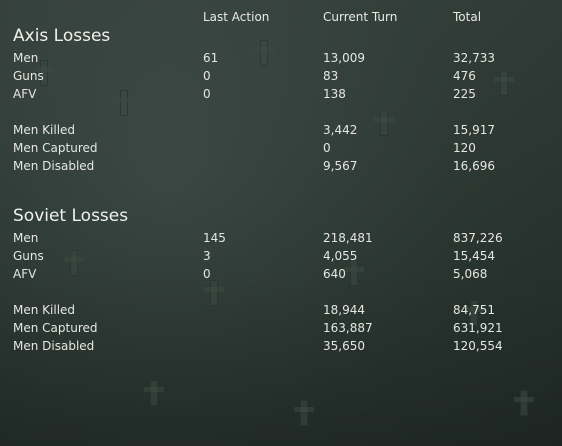 The height and width of the screenshot is (446, 562). Describe the element at coordinates (360, 17) in the screenshot. I see `header-current-turn: Current Turn` at that location.